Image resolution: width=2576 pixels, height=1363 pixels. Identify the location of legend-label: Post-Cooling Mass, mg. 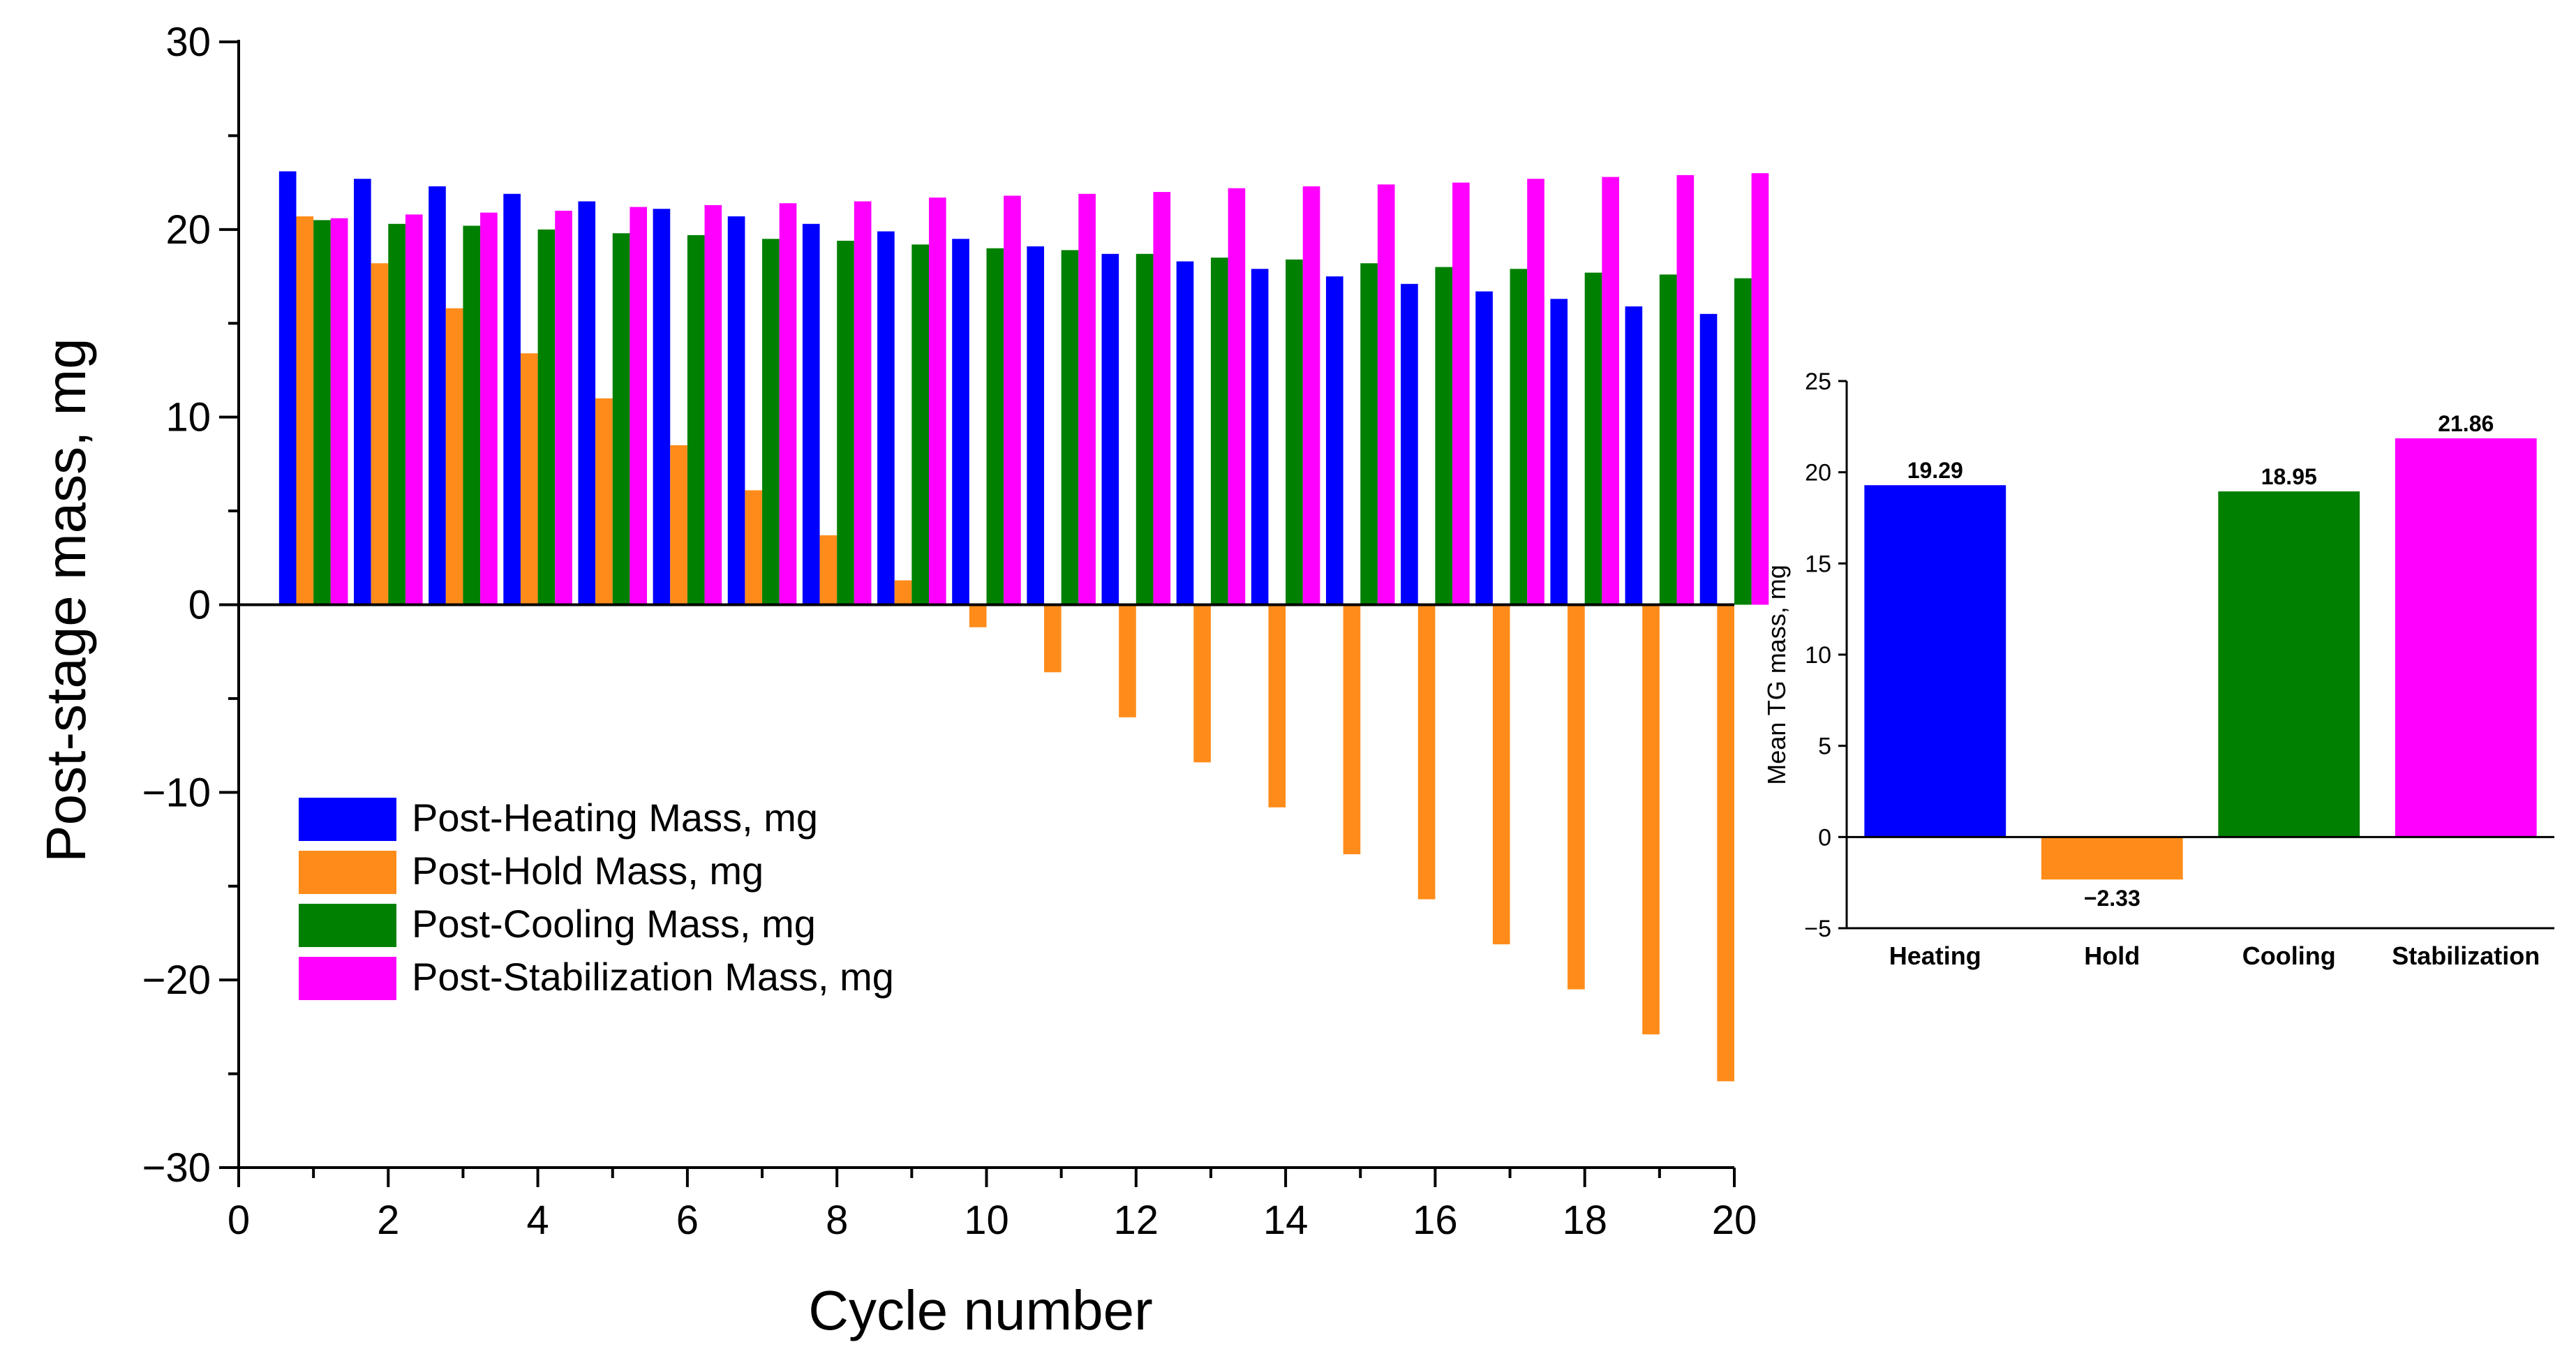
(614, 924).